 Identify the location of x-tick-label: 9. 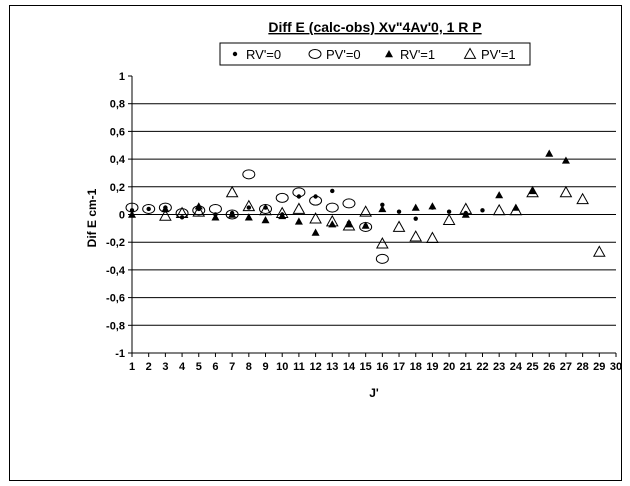
(265, 367).